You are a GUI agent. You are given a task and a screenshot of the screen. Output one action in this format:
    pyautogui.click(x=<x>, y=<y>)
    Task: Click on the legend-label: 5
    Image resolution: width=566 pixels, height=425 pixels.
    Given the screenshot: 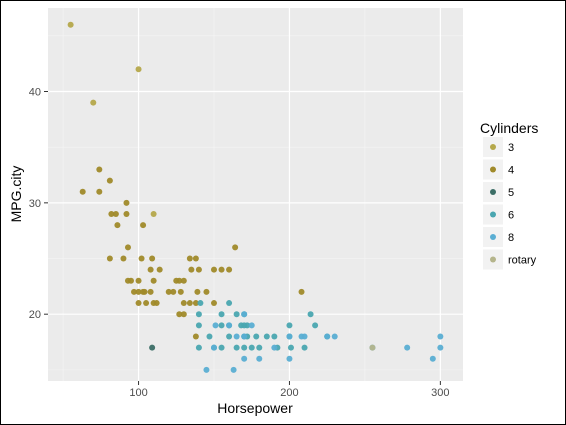 What is the action you would take?
    pyautogui.click(x=511, y=193)
    